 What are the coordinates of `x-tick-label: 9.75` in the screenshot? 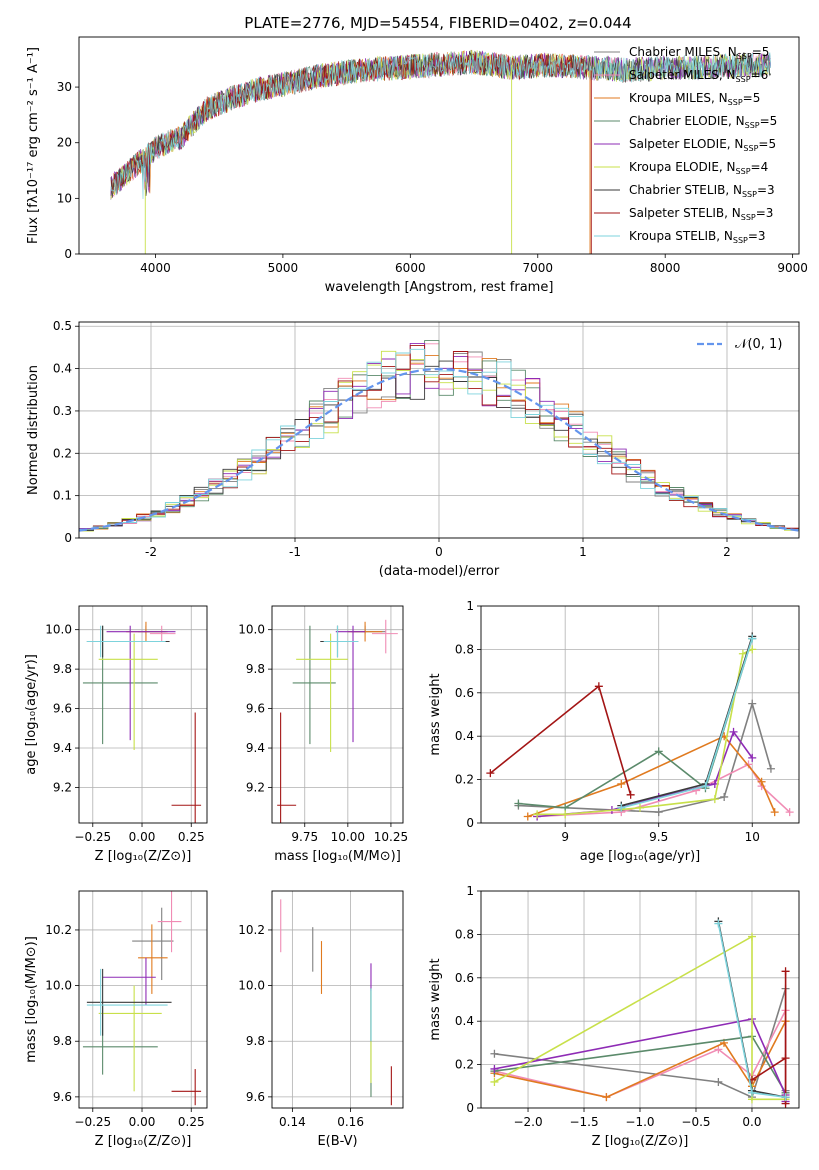 It's located at (304, 837).